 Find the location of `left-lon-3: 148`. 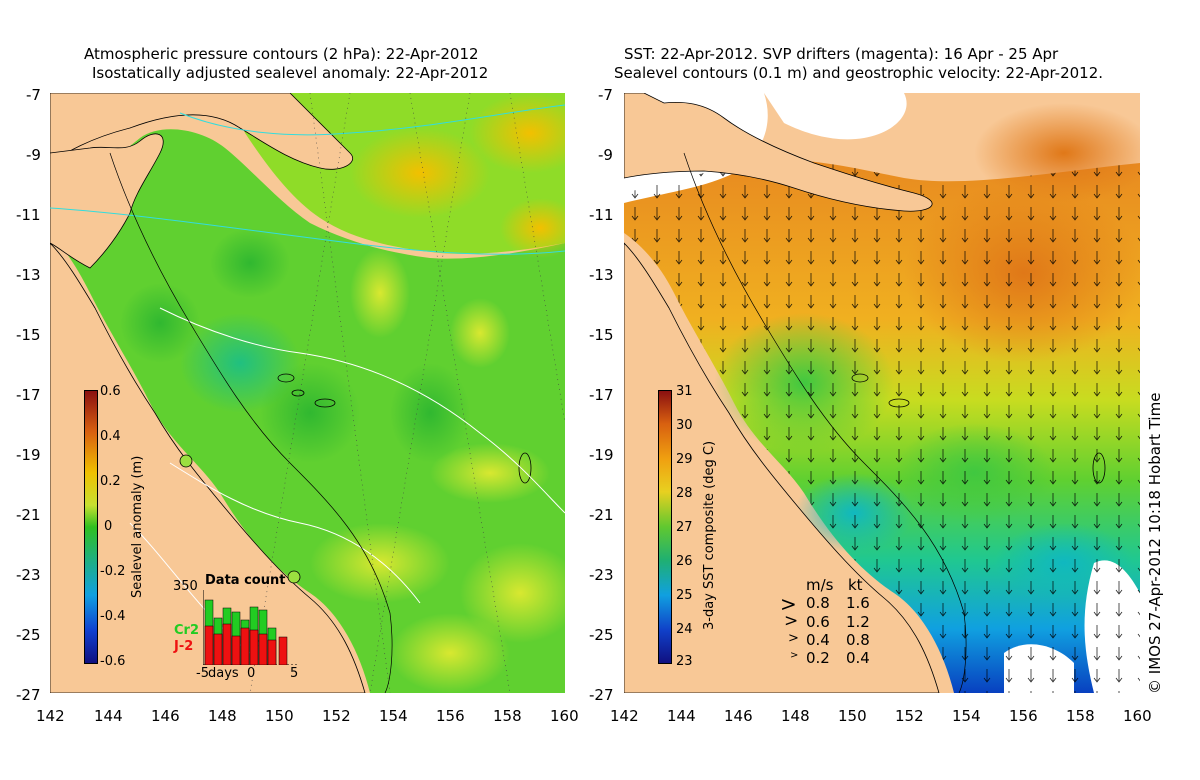

left-lon-3: 148 is located at coordinates (222, 716).